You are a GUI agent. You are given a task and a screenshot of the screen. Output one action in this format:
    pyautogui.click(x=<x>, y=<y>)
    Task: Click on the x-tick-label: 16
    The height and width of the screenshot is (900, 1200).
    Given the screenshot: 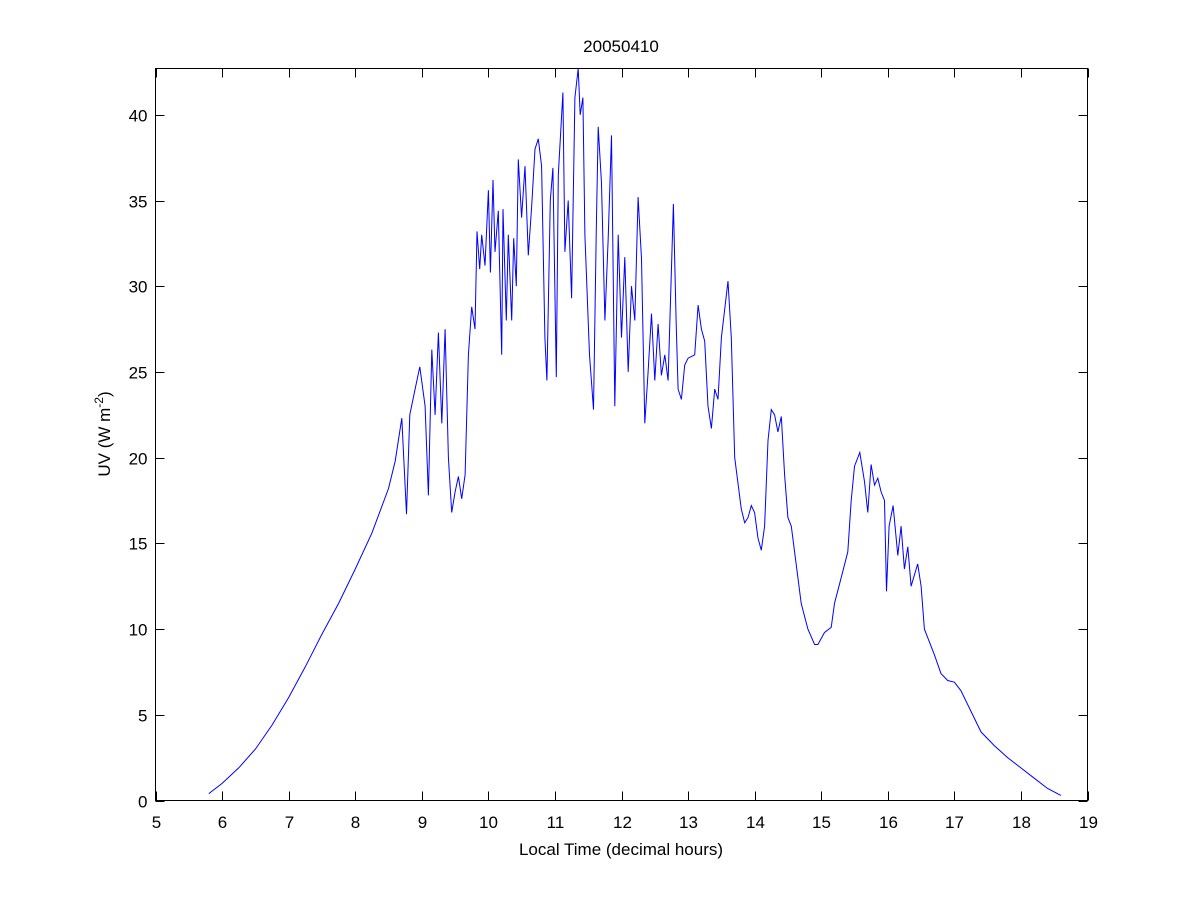 What is the action you would take?
    pyautogui.click(x=888, y=822)
    